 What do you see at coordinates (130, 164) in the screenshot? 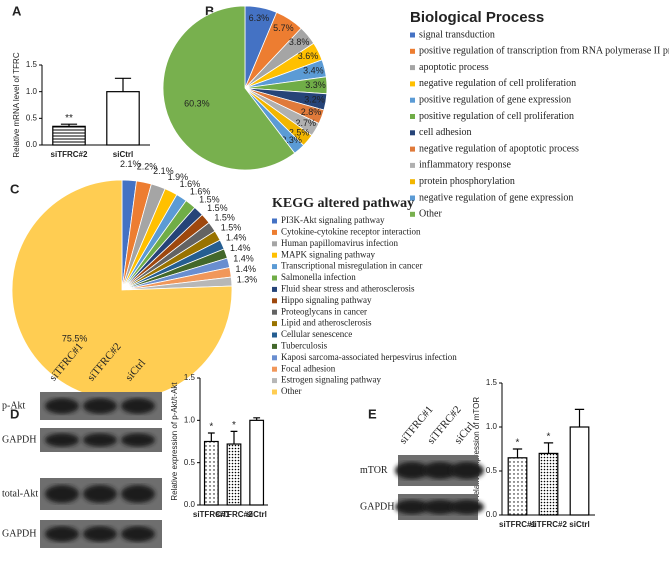
I see `data-label: 2.1%` at bounding box center [130, 164].